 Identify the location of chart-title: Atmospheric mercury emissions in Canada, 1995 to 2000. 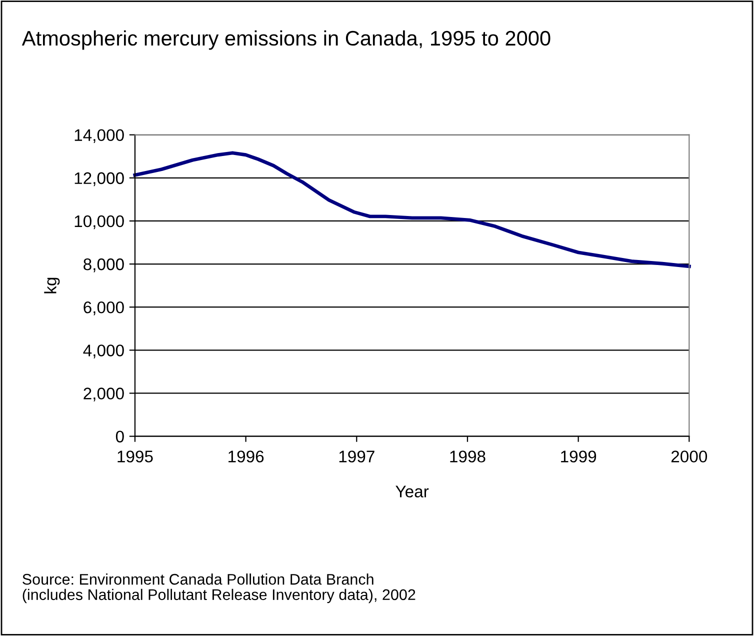
(286, 40).